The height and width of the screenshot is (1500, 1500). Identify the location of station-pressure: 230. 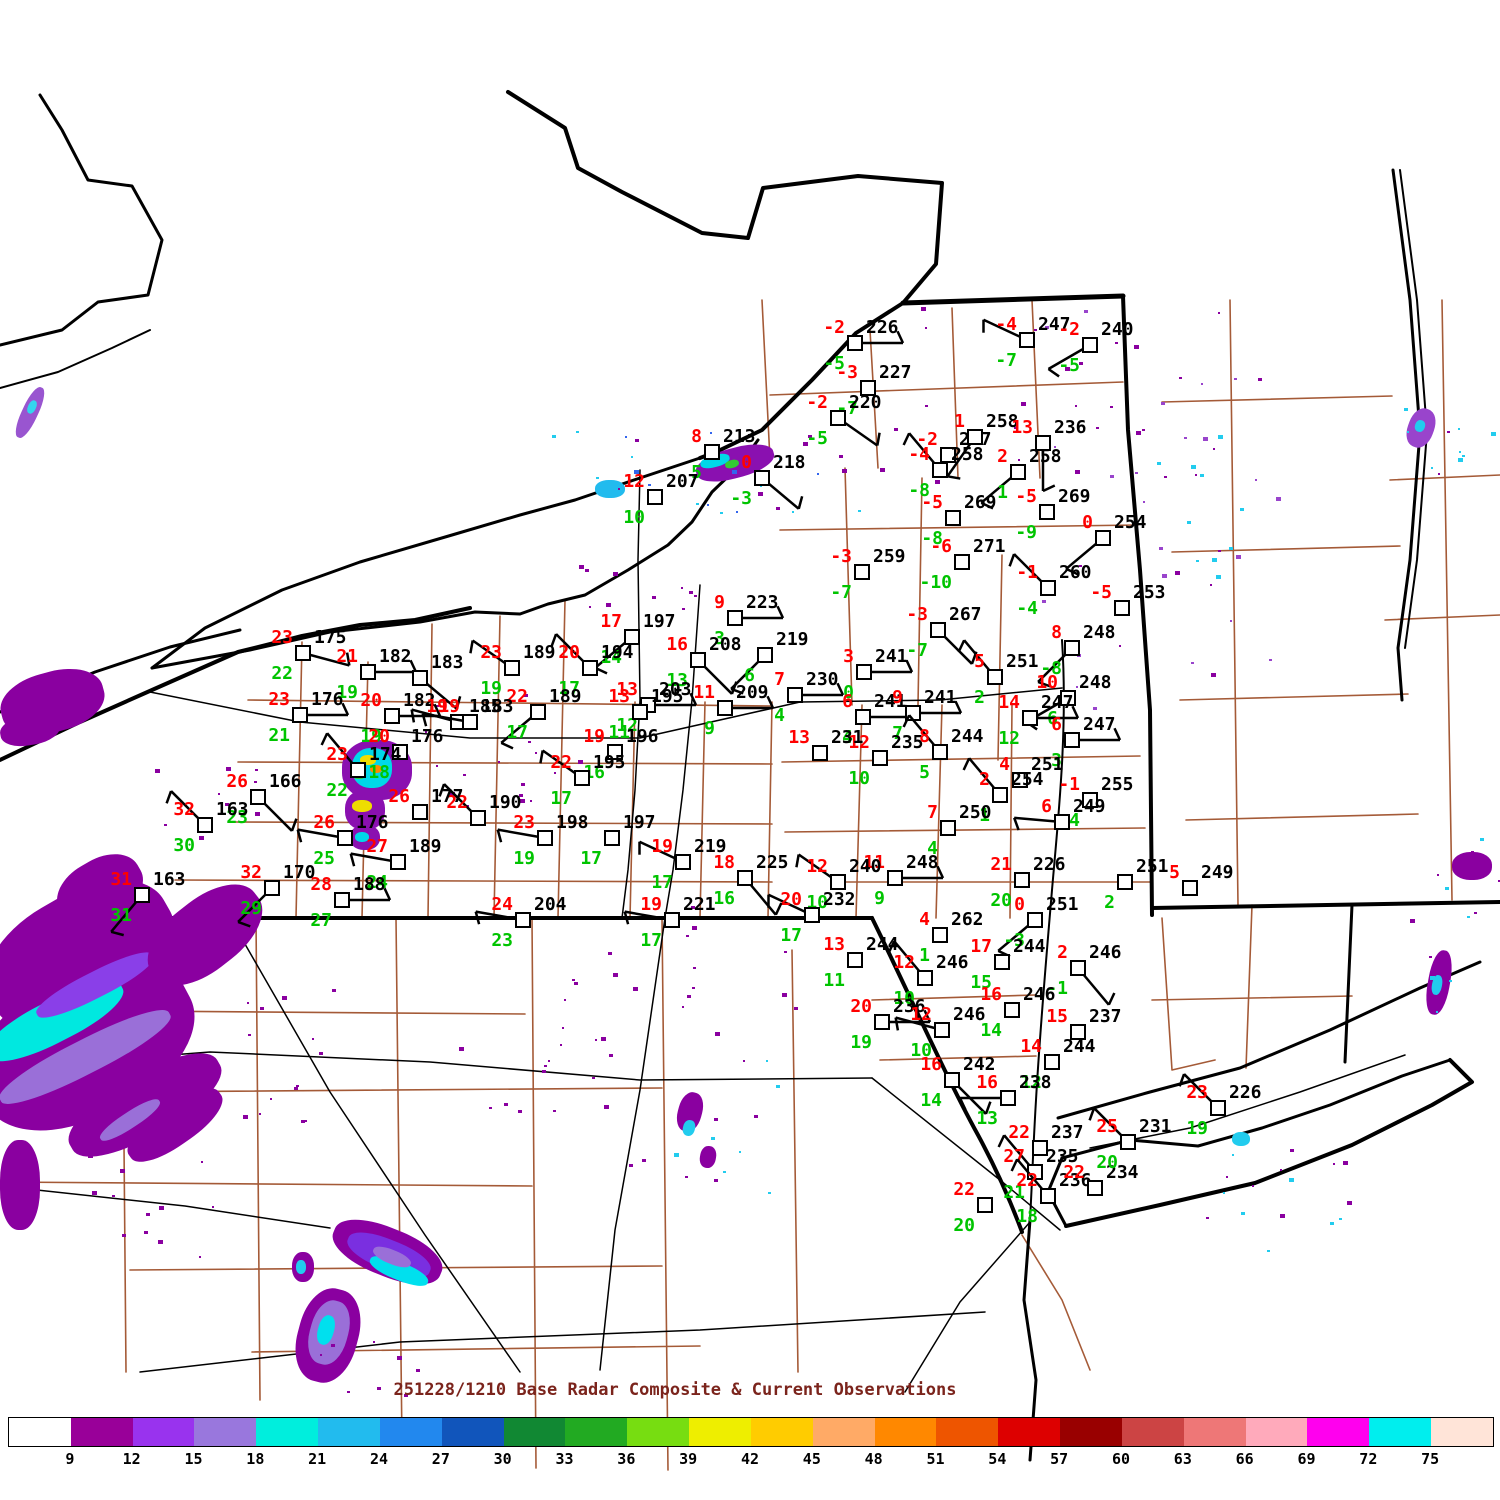
(822, 679).